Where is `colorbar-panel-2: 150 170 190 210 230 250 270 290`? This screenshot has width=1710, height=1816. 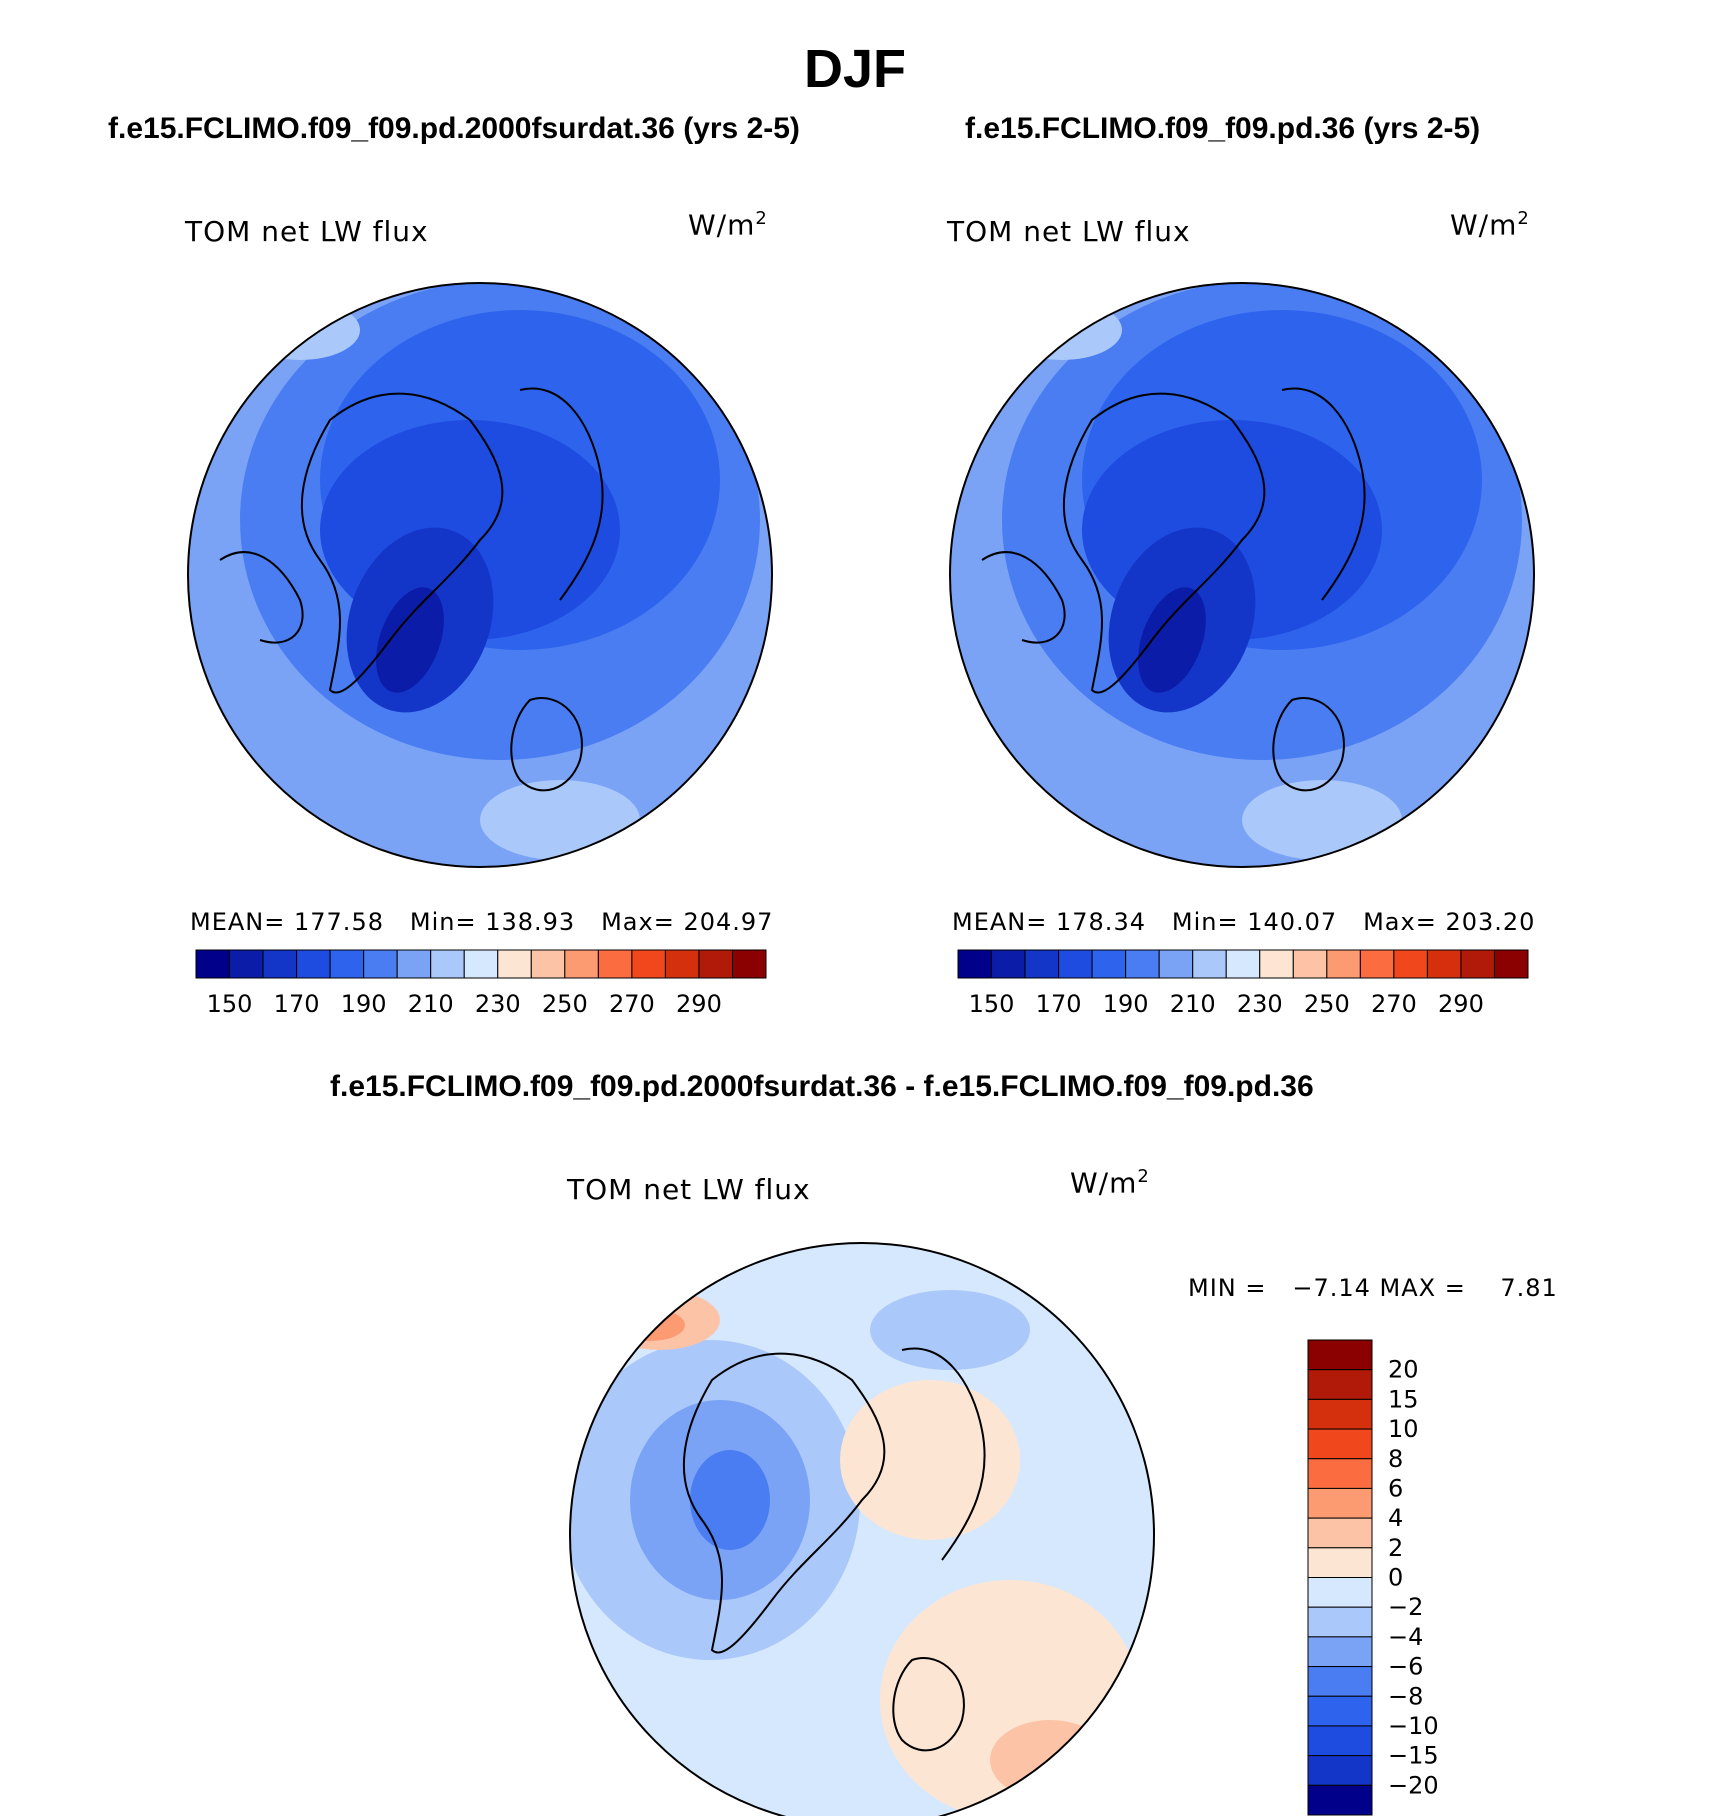 colorbar-panel-2: 150 170 190 210 230 250 270 290 is located at coordinates (1243, 983).